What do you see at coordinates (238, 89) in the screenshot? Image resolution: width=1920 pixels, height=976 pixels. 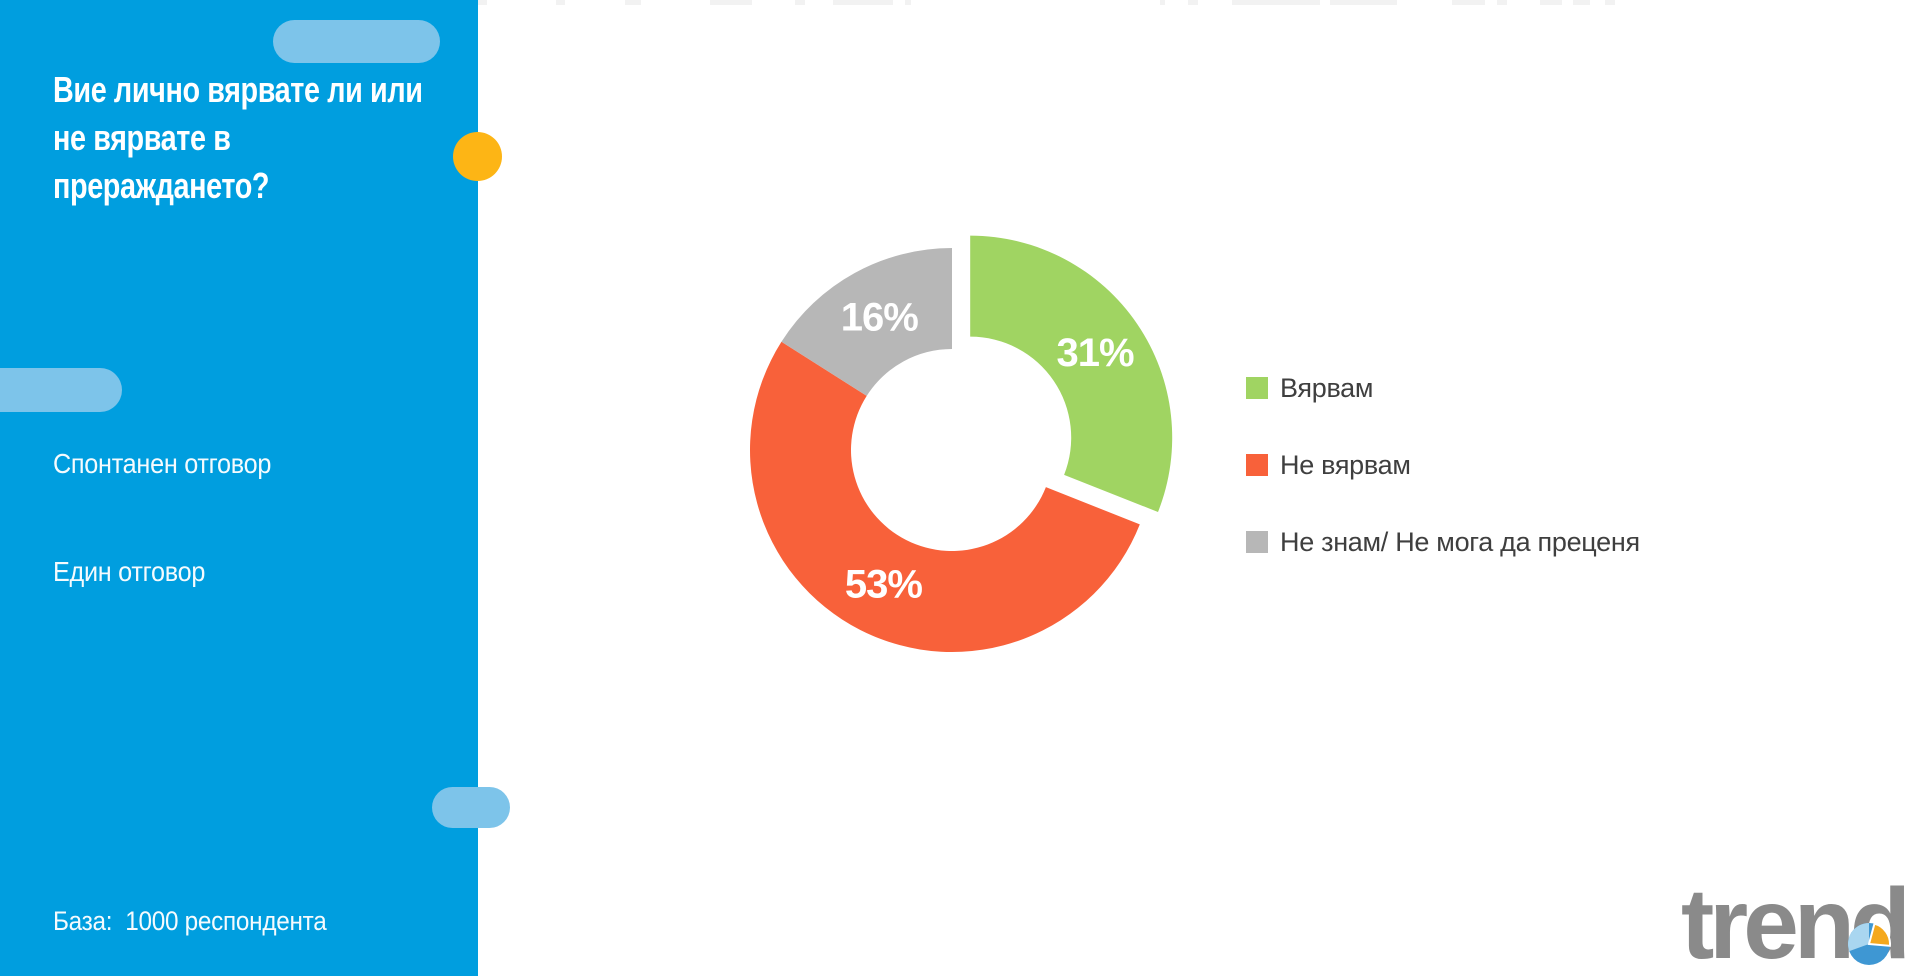 I see `question-line-1: Вие лично вярвате ли или` at bounding box center [238, 89].